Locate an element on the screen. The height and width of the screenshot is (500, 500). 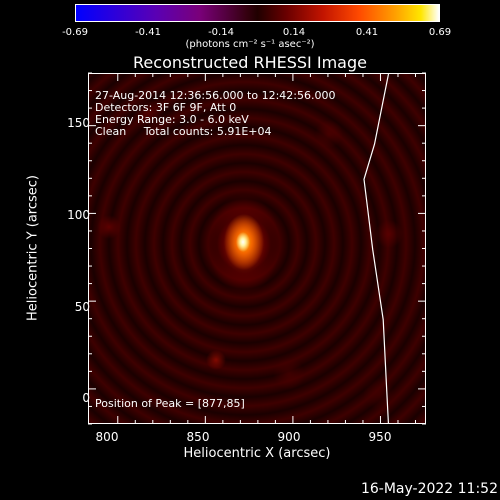
info-counts: Clean Total counts: 5.91E+04 is located at coordinates (183, 131).